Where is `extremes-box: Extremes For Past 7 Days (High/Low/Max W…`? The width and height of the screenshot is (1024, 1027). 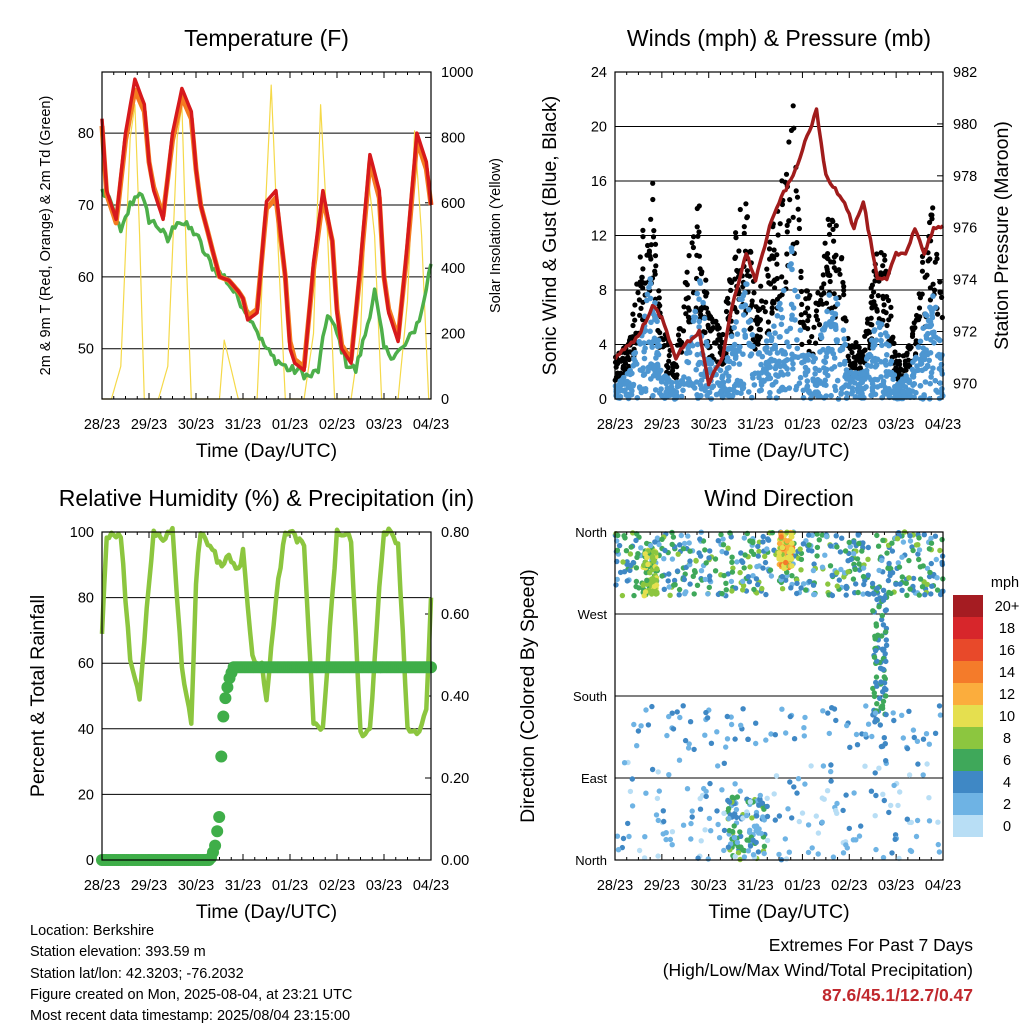 extremes-box: Extremes For Past 7 Days (High/Low/Max W… is located at coordinates (818, 970).